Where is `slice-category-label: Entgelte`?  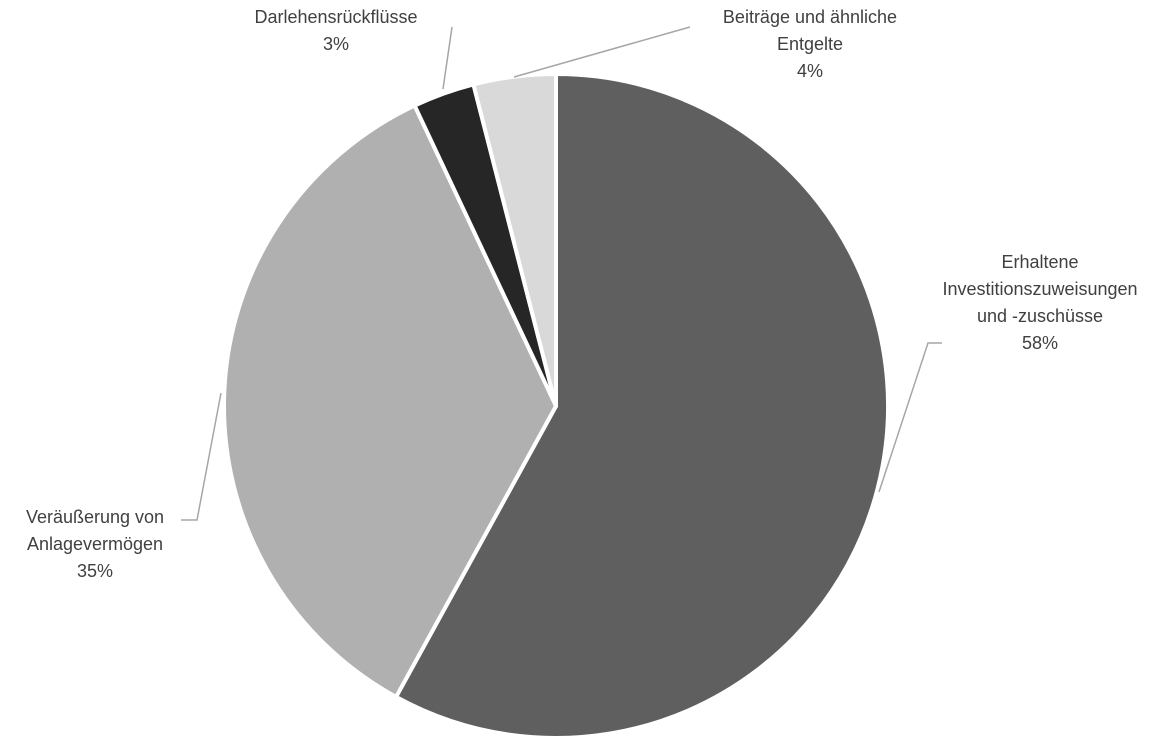
slice-category-label: Entgelte is located at coordinates (810, 44).